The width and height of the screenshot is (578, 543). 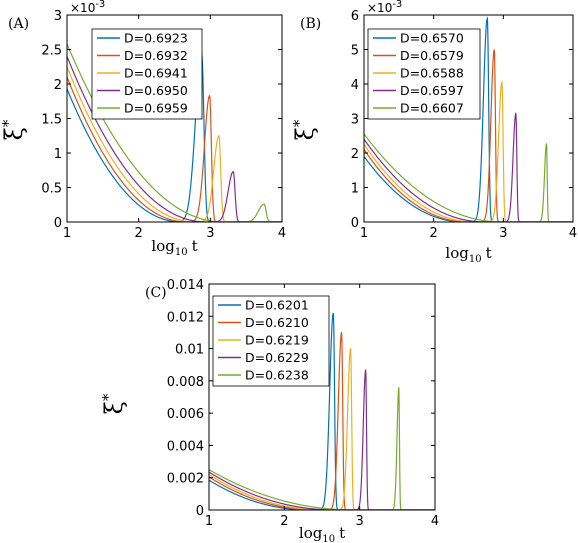 What do you see at coordinates (432, 55) in the screenshot?
I see `legend-label: D=0.6579` at bounding box center [432, 55].